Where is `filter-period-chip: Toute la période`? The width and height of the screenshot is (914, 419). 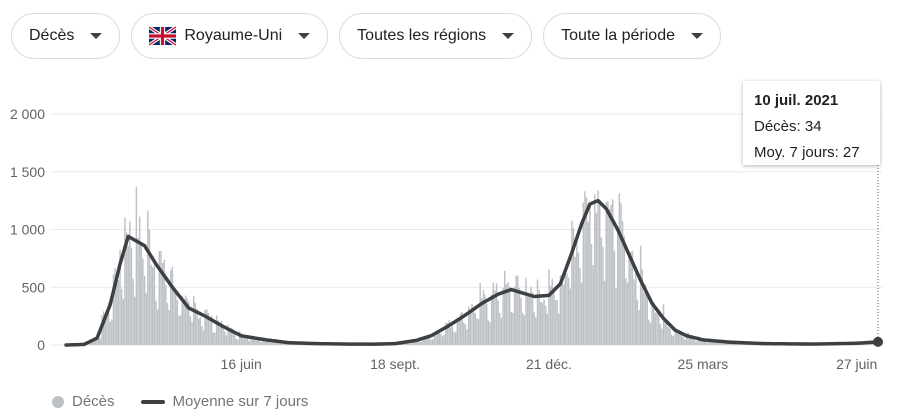
filter-period-chip: Toute la période is located at coordinates (632, 36).